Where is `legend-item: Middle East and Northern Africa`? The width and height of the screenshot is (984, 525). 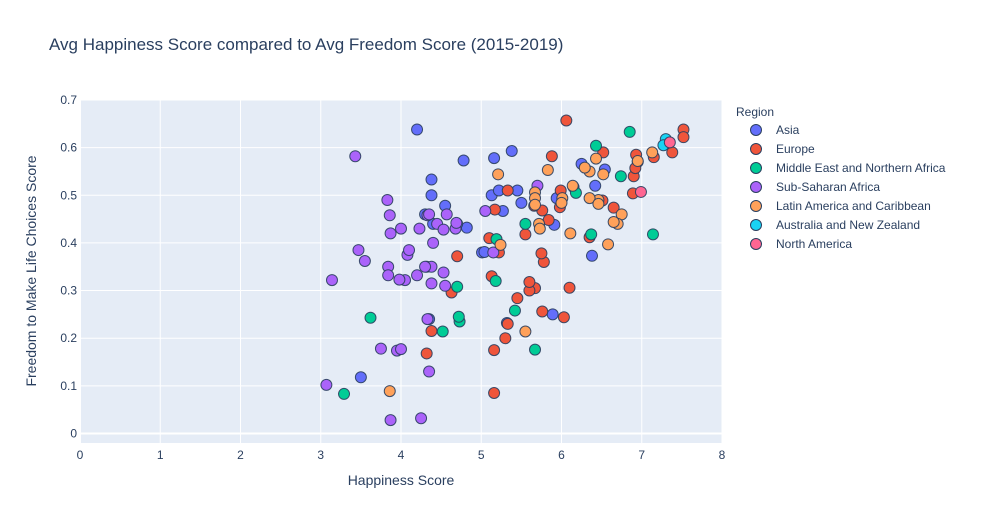
legend-item: Middle East and Northern Africa is located at coordinates (848, 168).